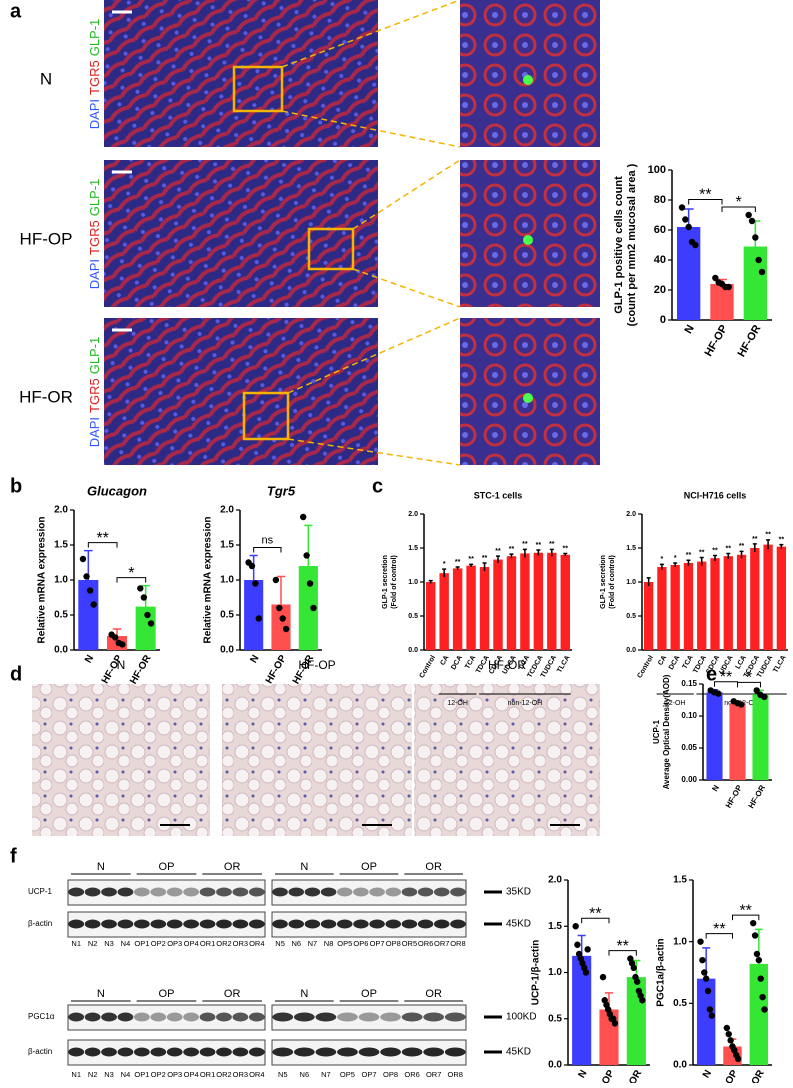 The width and height of the screenshot is (793, 1088). I want to click on x-tick-label: DCA, so click(457, 662).